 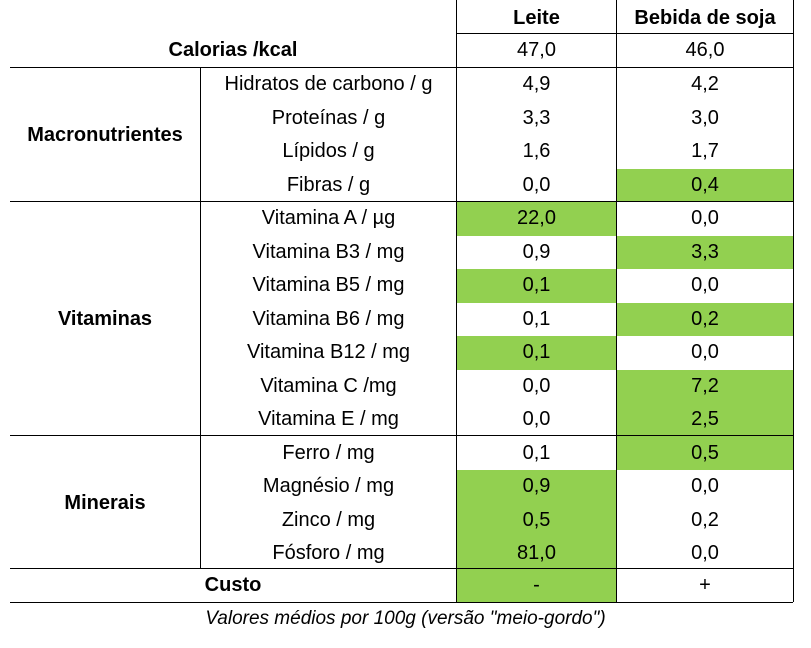 What do you see at coordinates (705, 17) in the screenshot?
I see `header-soja: Bebida de soja` at bounding box center [705, 17].